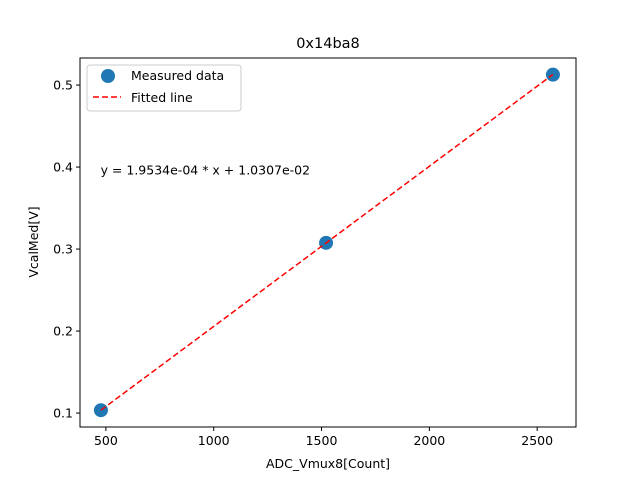 This screenshot has width=640, height=480. I want to click on y-tick-label: 0.5, so click(63, 85).